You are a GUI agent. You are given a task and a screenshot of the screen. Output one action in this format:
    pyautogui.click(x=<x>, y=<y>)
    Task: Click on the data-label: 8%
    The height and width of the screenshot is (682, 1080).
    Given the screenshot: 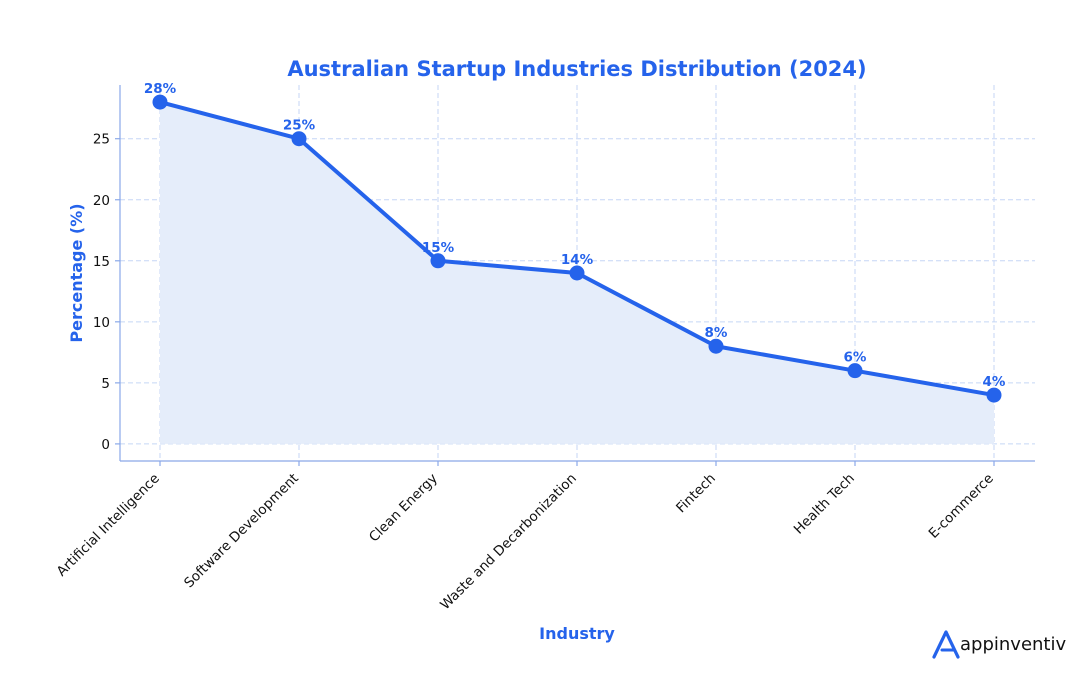 What is the action you would take?
    pyautogui.click(x=716, y=333)
    